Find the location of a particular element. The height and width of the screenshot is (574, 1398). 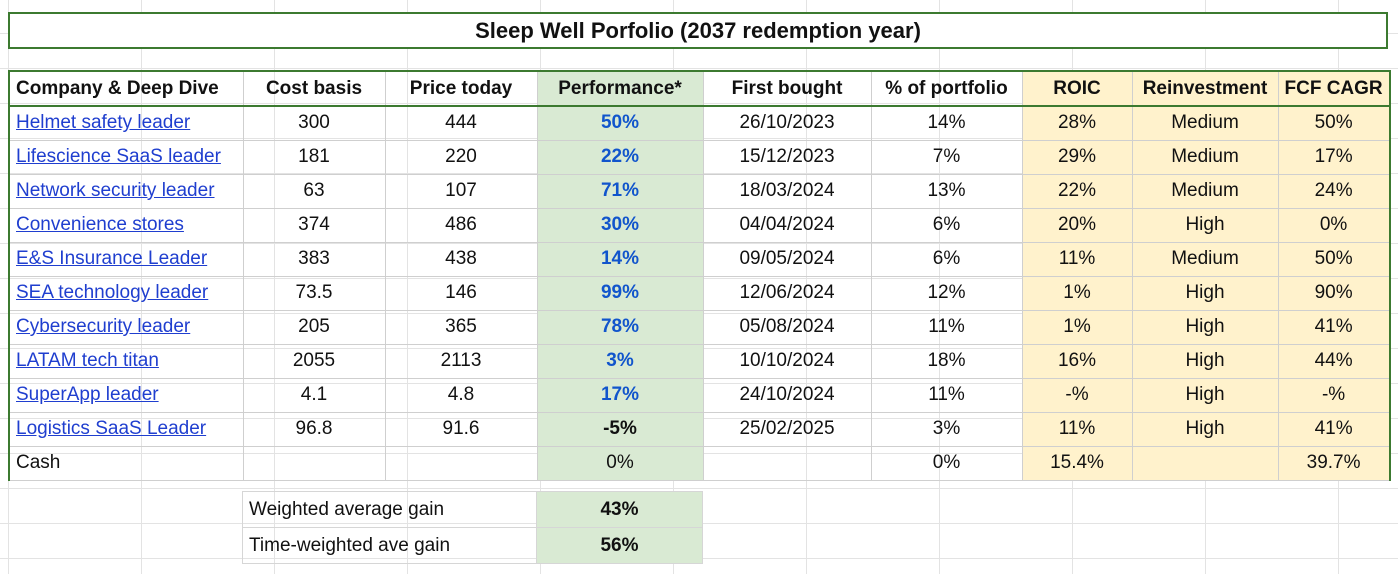

first-bought-cell: 09/05/2024 is located at coordinates (787, 259).